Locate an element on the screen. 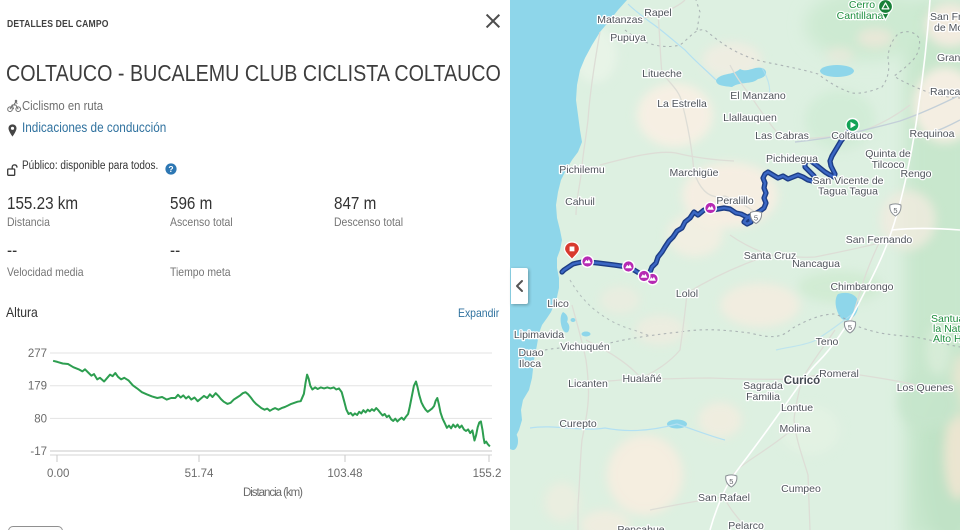 This screenshot has width=960, height=530. svg-text: Litueche is located at coordinates (662, 74).